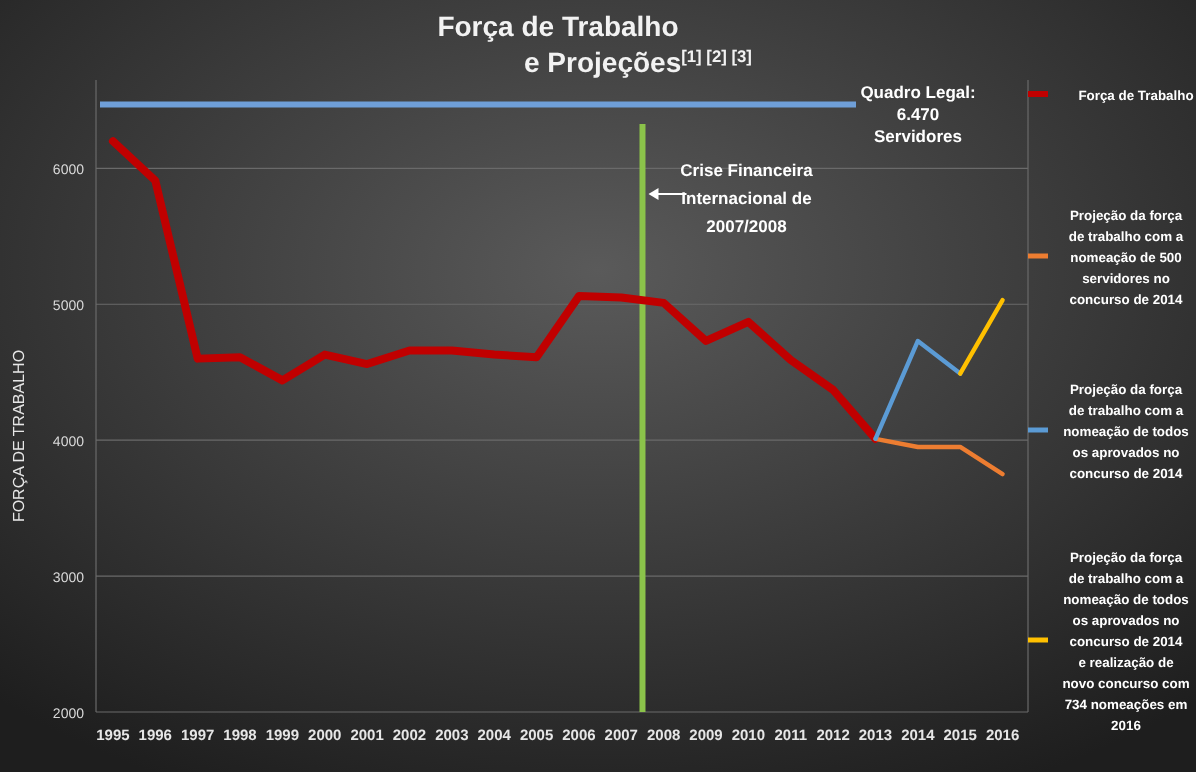 The image size is (1196, 772). I want to click on ref-line-label: Crise Financeira Internacional de 2007/2008, so click(747, 198).